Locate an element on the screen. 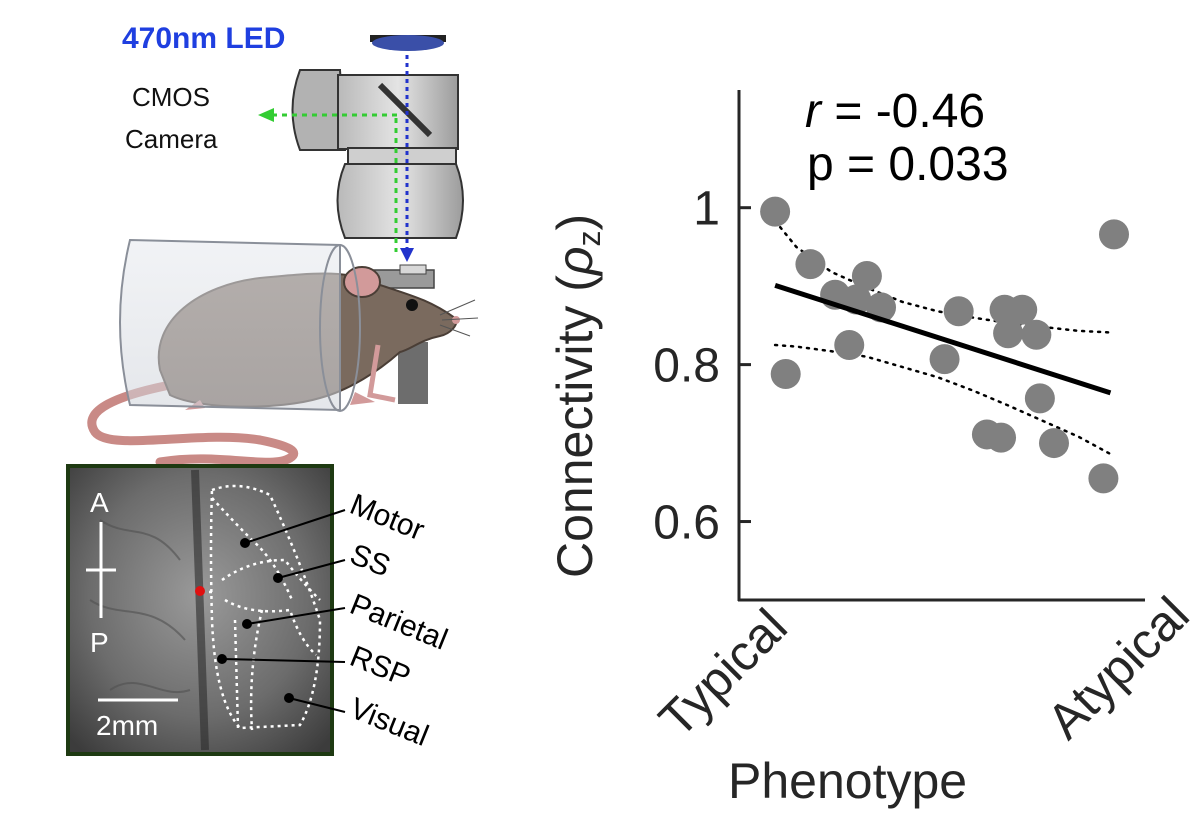  region-label-rsp: RSP is located at coordinates (380, 667).